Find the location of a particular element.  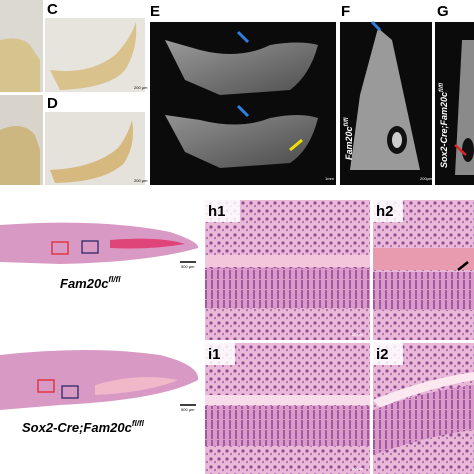

panel-label: D is located at coordinates (52, 103).